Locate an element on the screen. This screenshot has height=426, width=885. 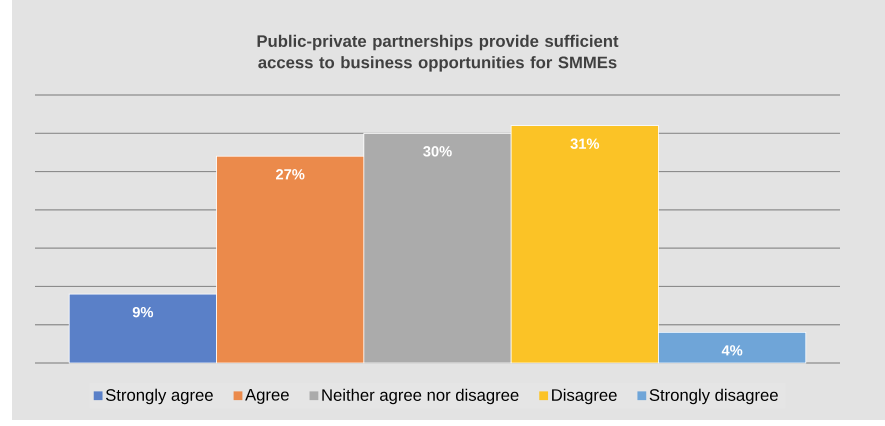
data-label: 9% is located at coordinates (143, 312).